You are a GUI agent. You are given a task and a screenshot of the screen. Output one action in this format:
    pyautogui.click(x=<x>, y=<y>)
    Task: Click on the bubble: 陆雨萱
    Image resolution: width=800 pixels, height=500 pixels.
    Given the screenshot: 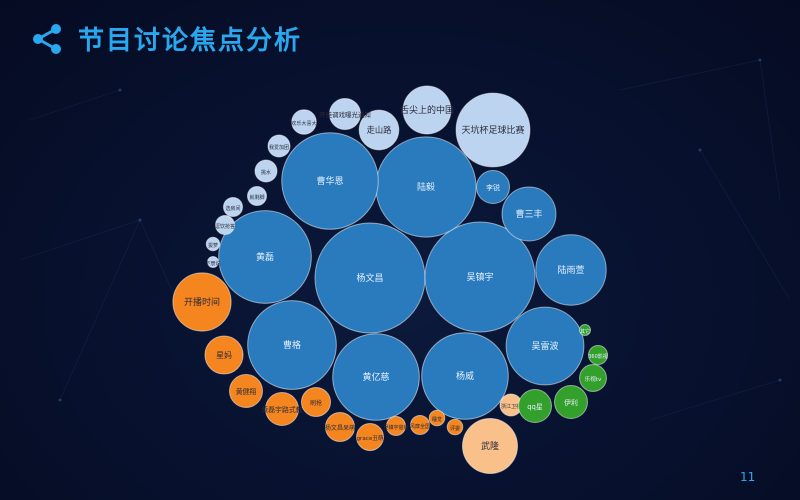 What is the action you would take?
    pyautogui.click(x=571, y=270)
    